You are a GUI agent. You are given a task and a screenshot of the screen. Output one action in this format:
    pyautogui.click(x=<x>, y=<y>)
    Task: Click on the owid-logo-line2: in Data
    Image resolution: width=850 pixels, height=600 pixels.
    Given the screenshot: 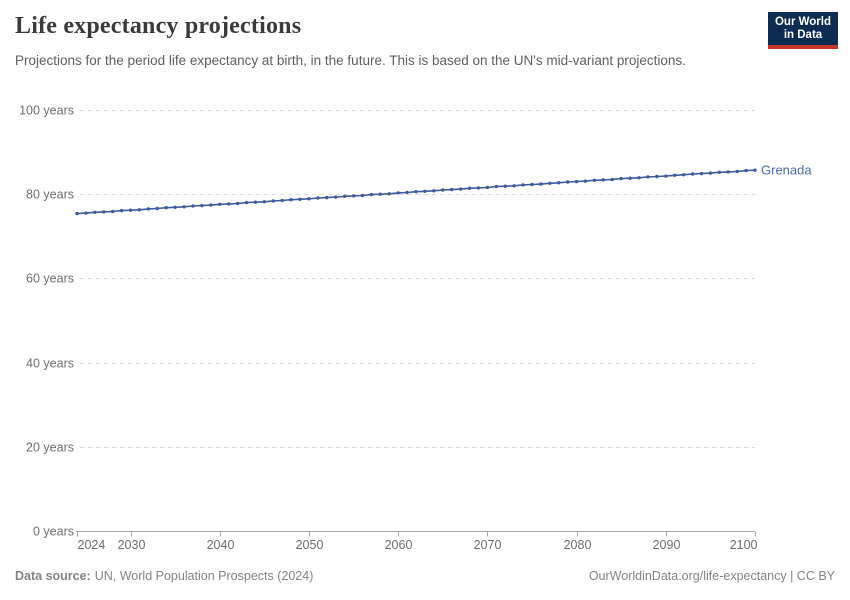 What is the action you would take?
    pyautogui.click(x=803, y=35)
    